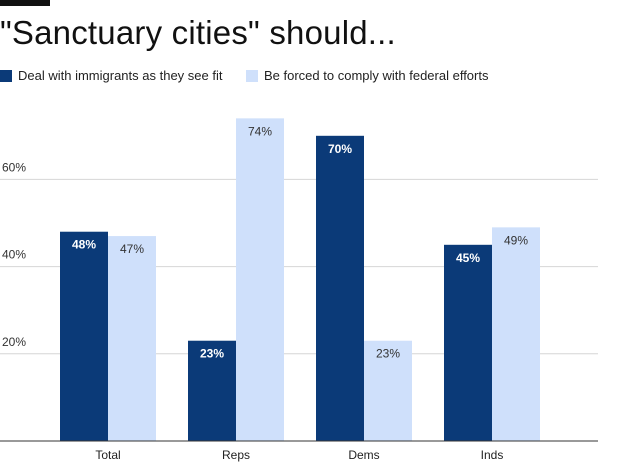 This screenshot has width=620, height=472. Describe the element at coordinates (84, 245) in the screenshot. I see `data-label-total-series-1: 48%` at that location.